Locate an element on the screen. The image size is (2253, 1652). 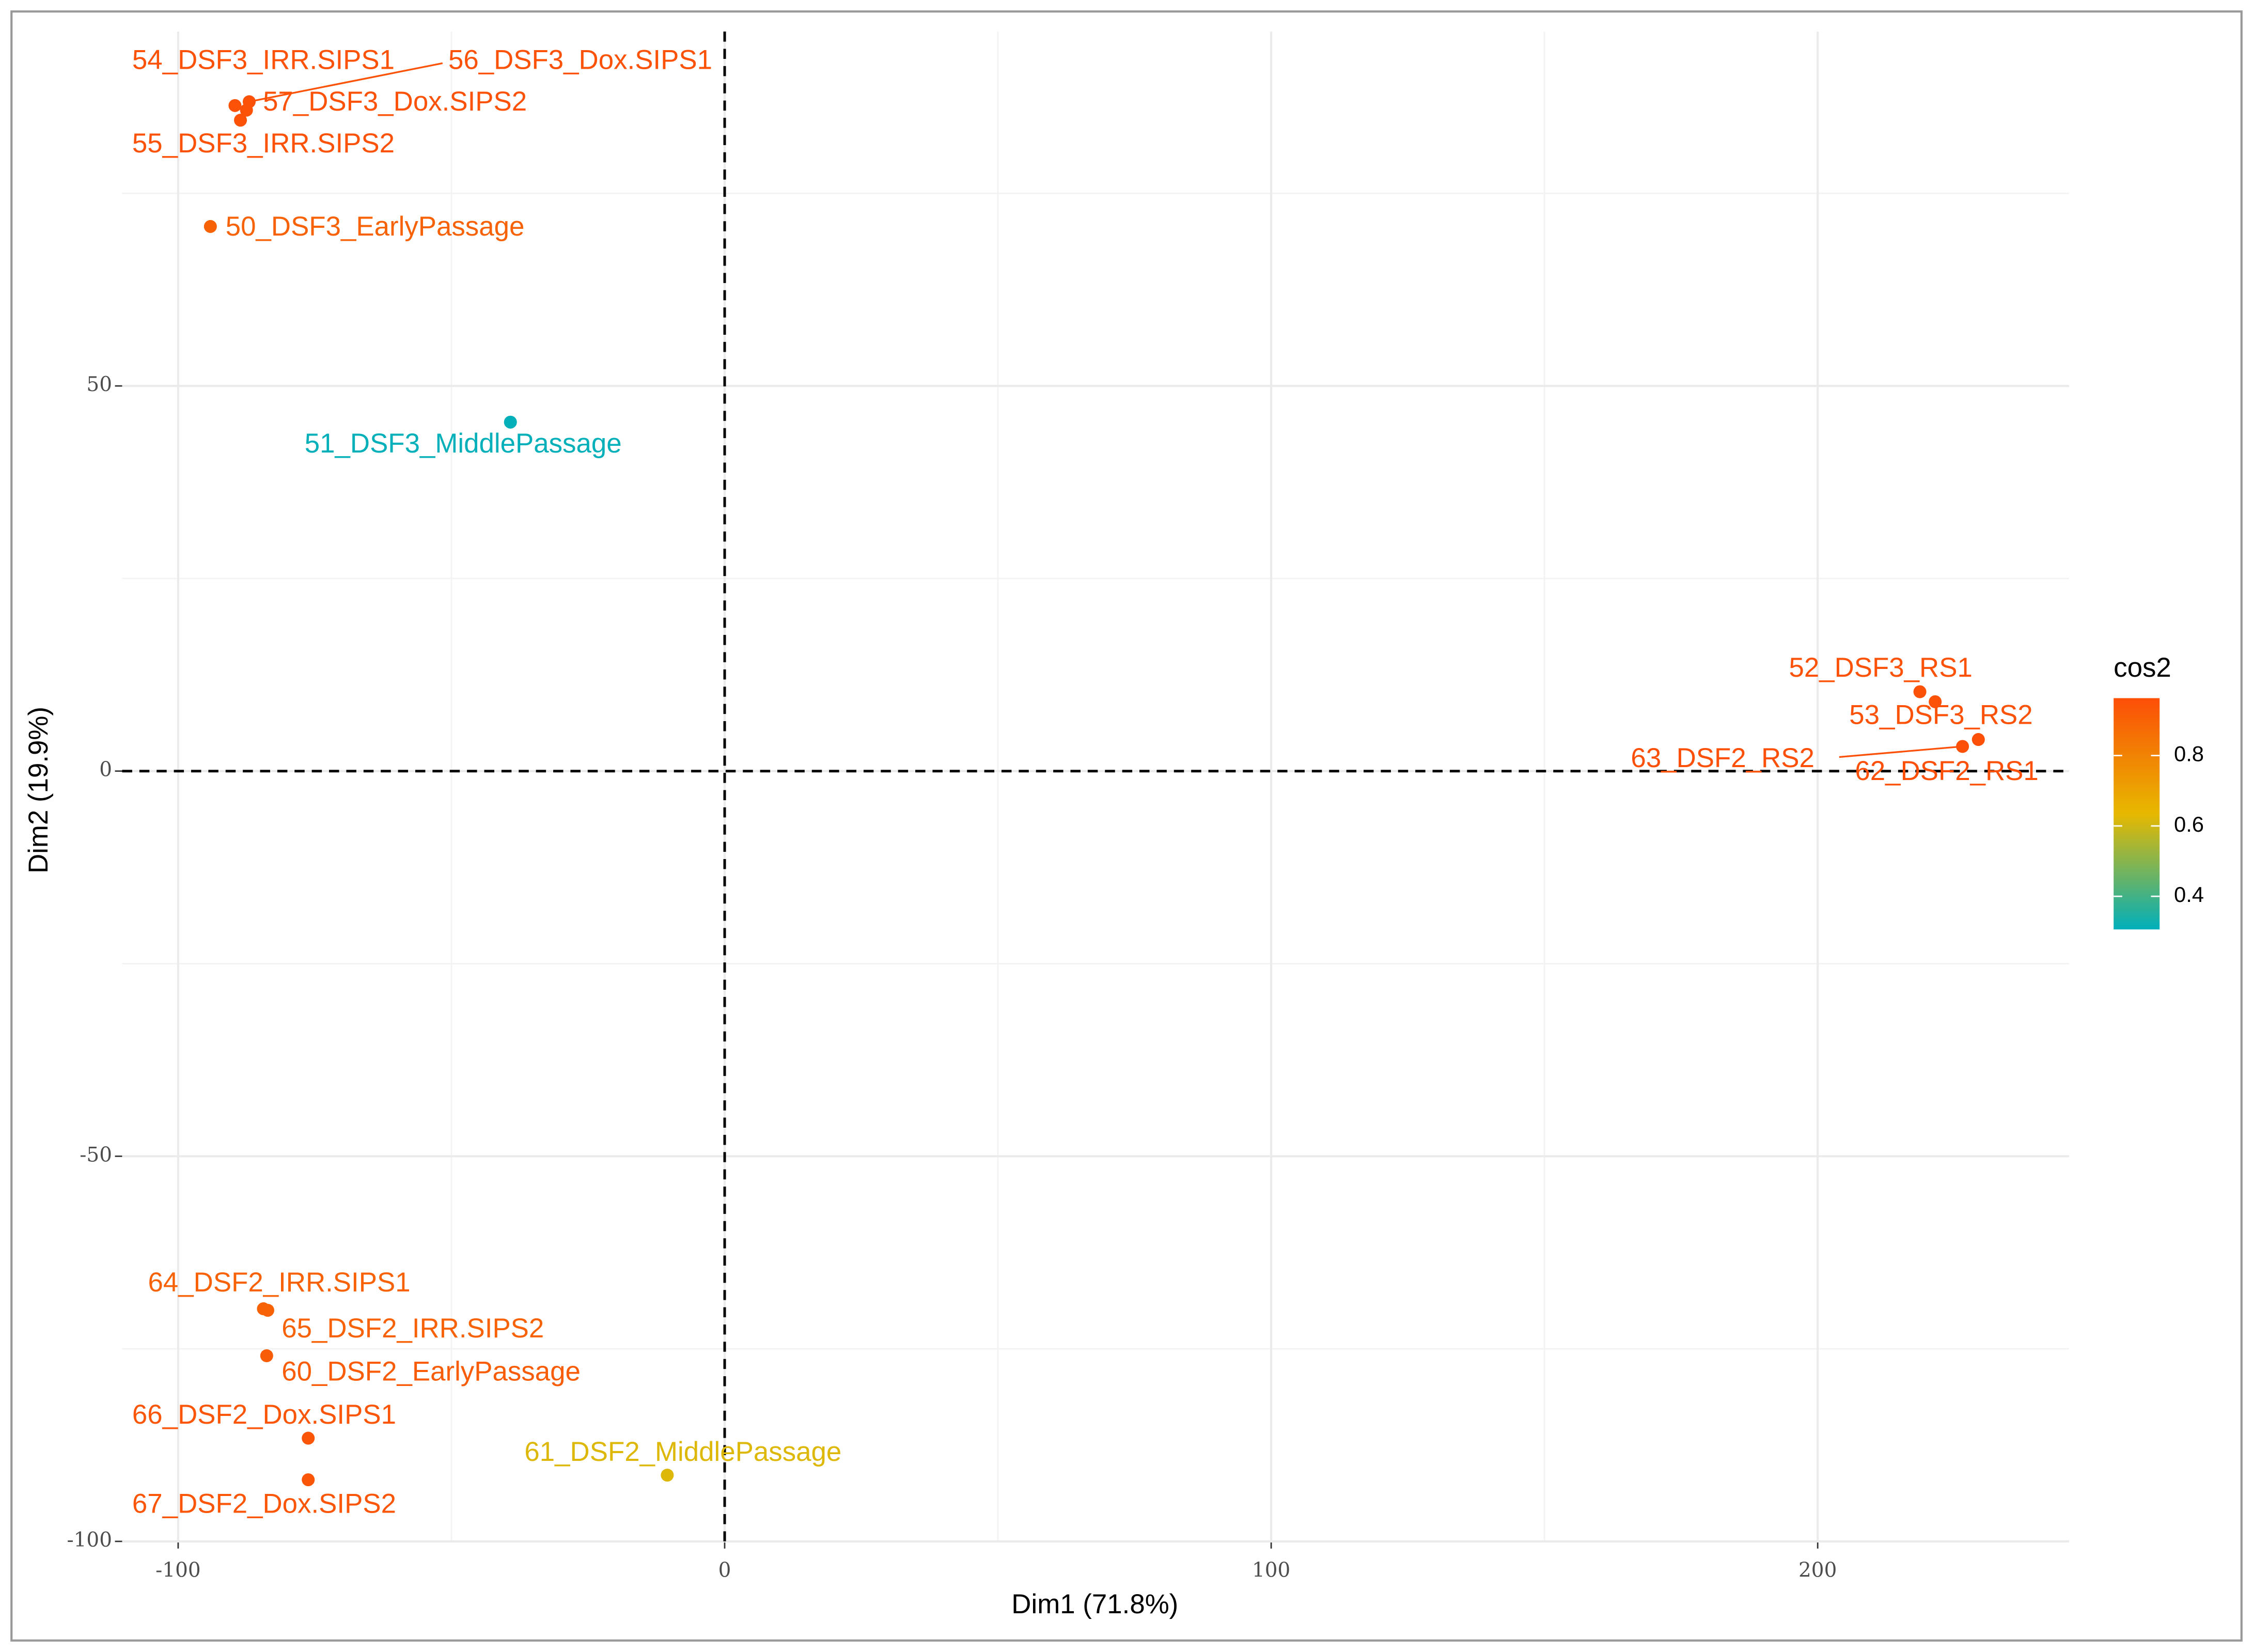
y-tick-label: -100 is located at coordinates (89, 1540).